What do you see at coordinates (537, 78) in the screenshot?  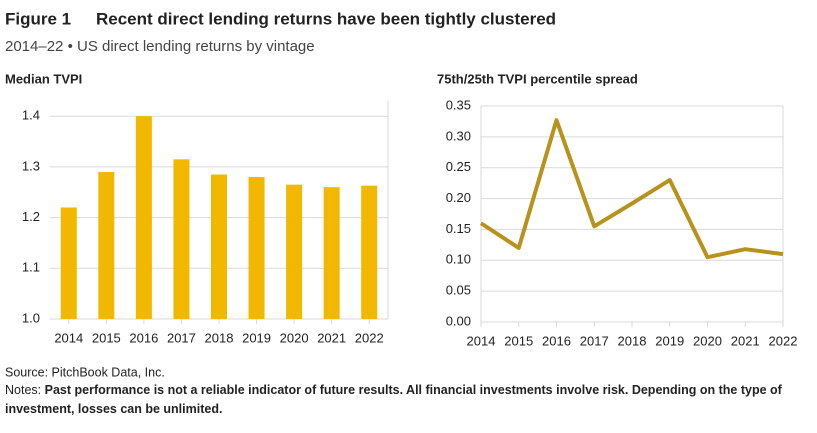 I see `chart-title: 75th/25th TVPI percentile spread` at bounding box center [537, 78].